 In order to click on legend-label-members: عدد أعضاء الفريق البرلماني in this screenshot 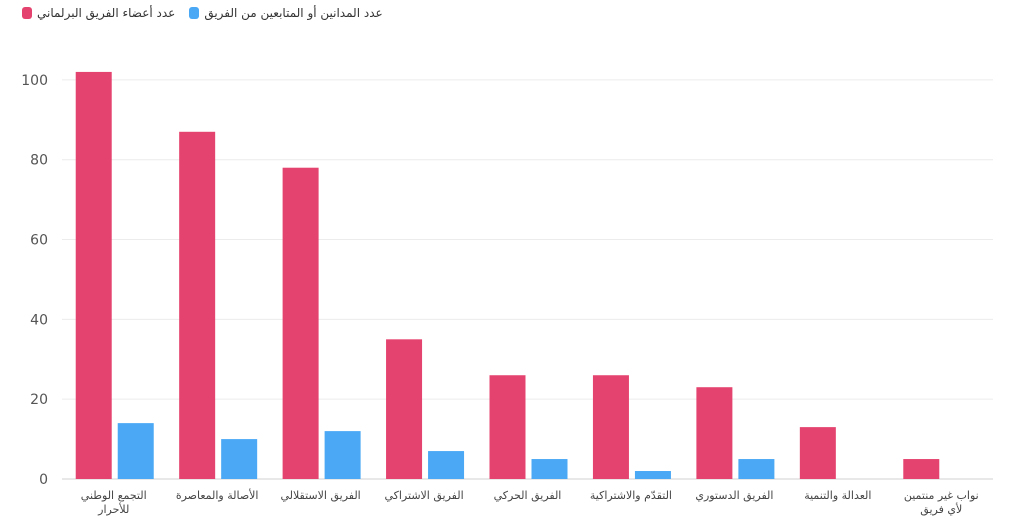, I will do `click(106, 13)`.